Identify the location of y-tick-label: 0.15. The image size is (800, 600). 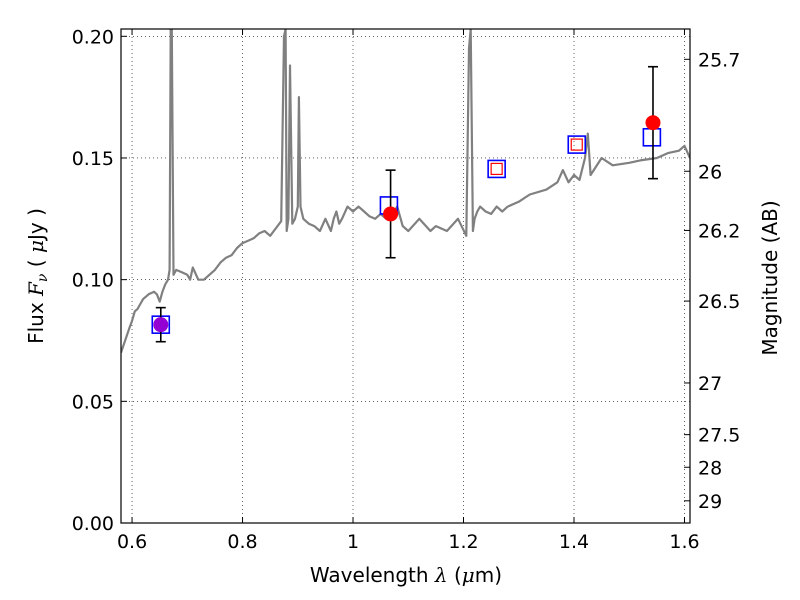
(93, 159).